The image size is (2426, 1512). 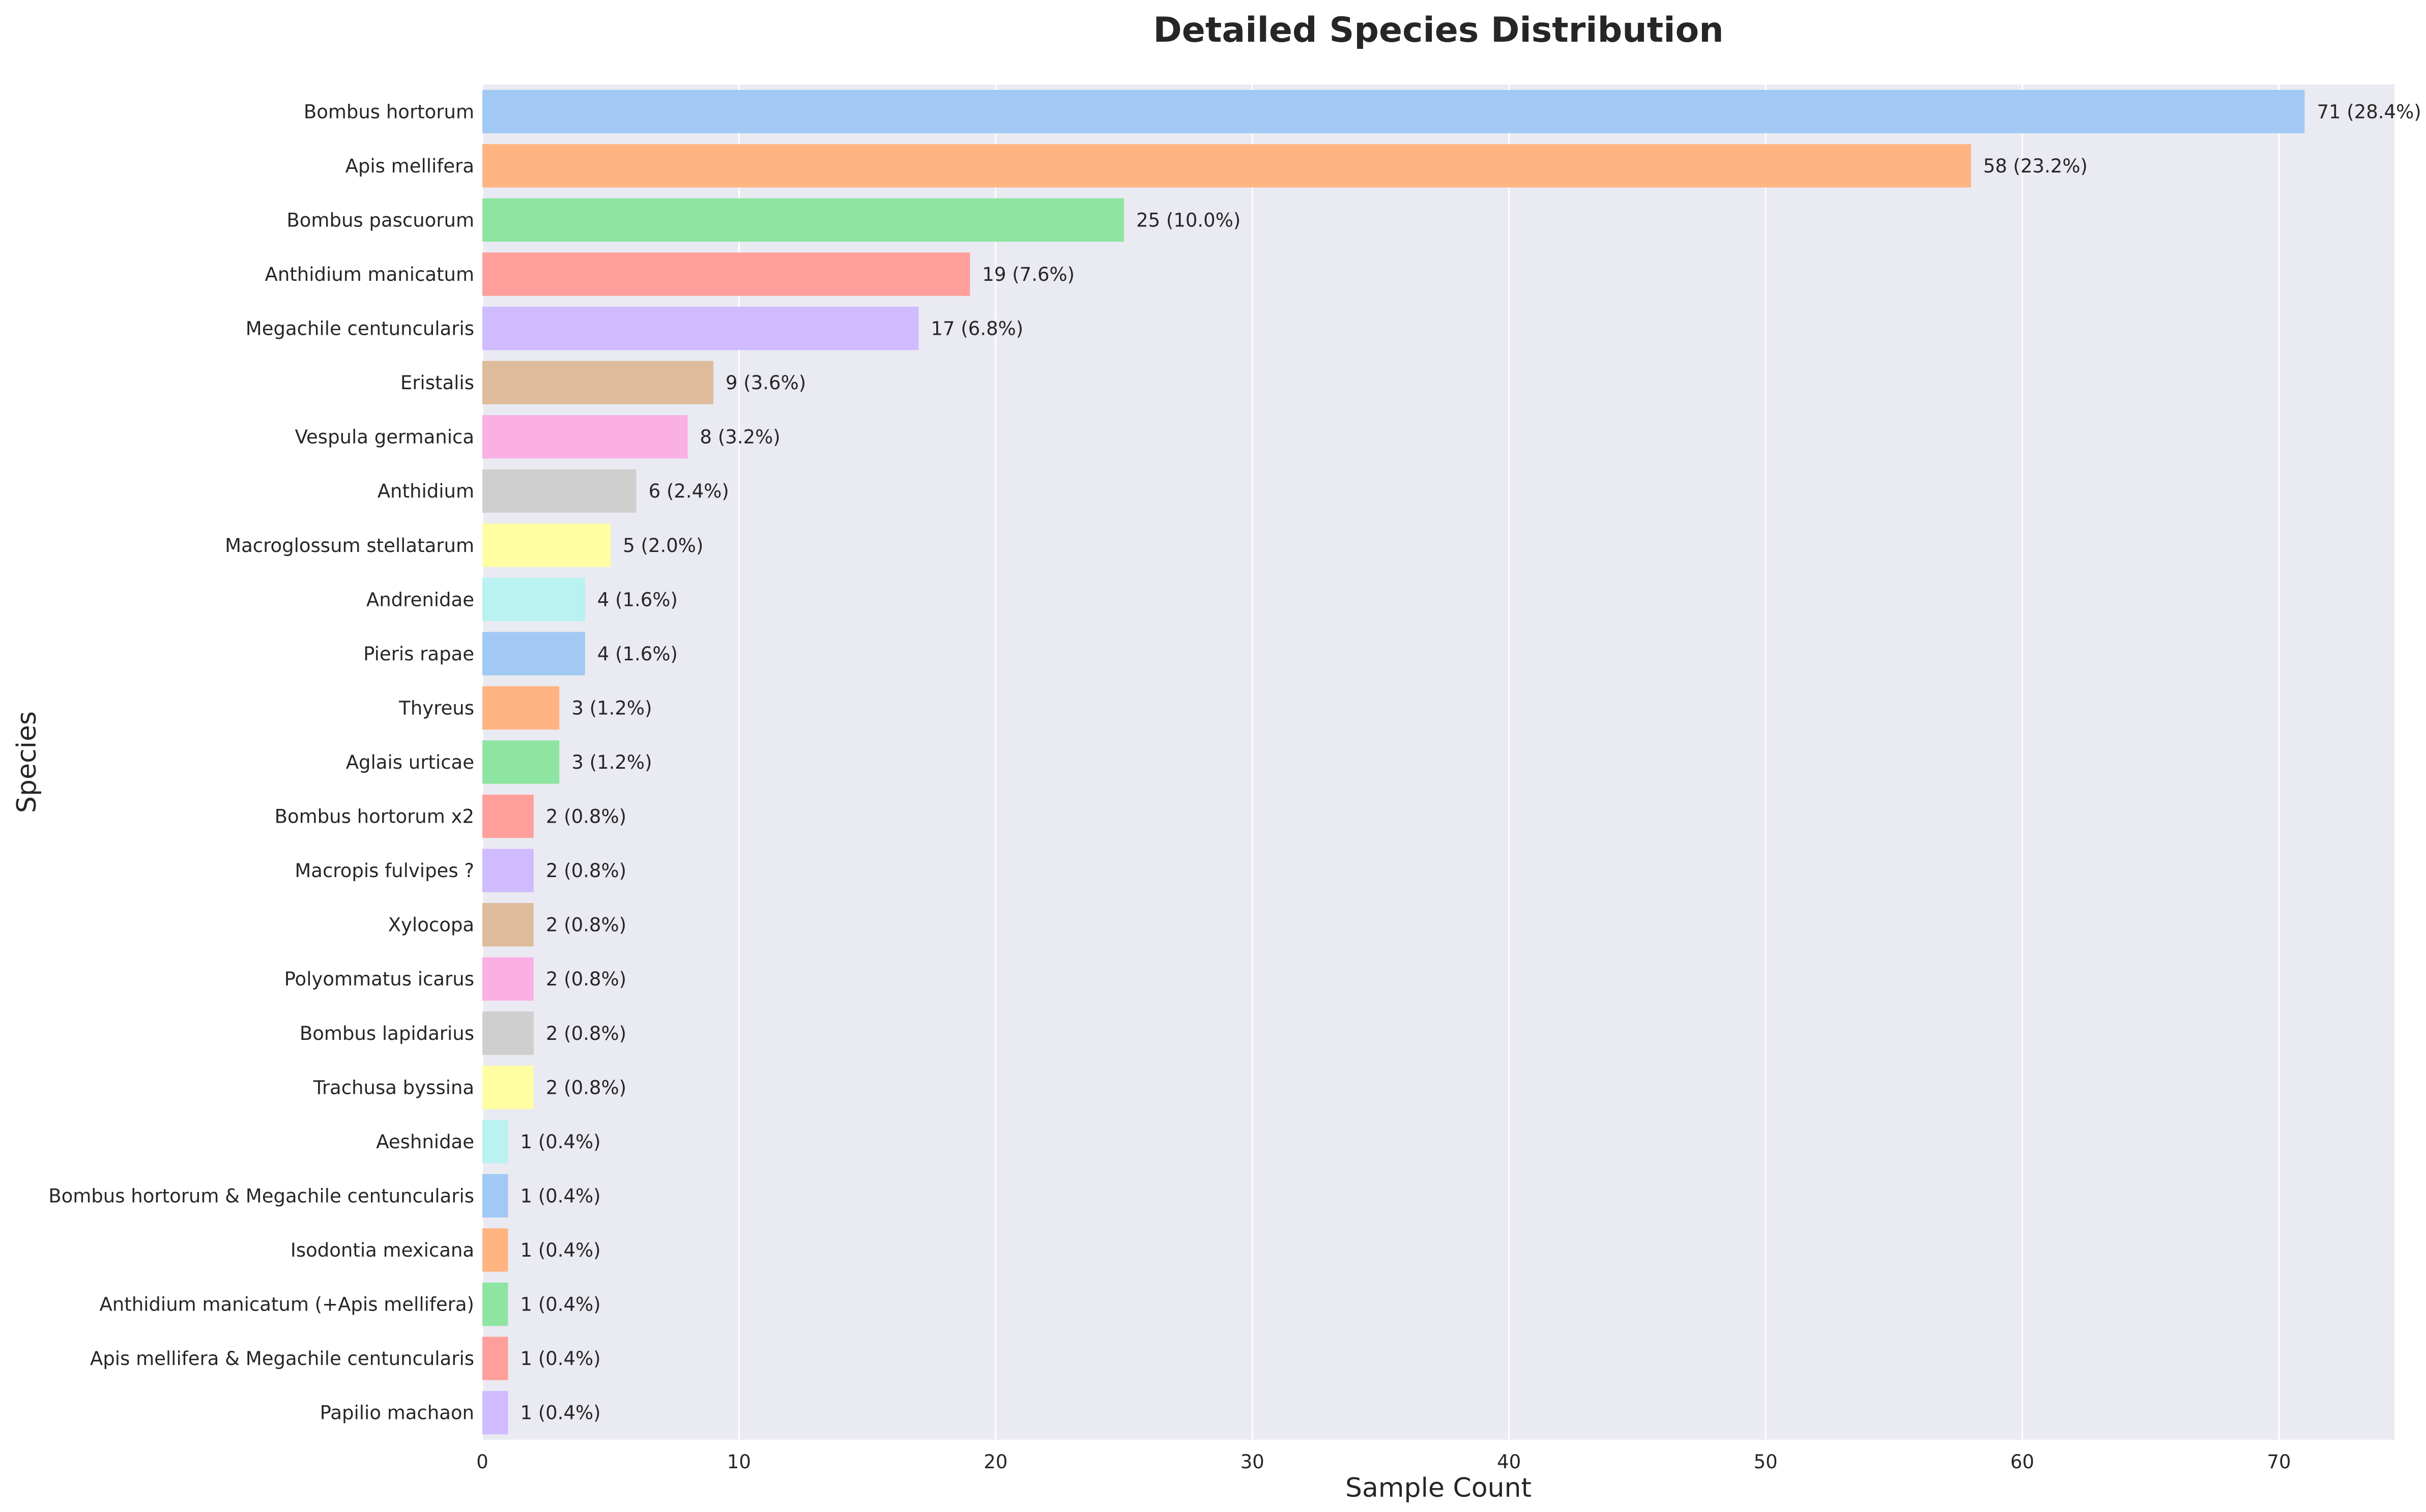 I want to click on data-label: 8 (3.2%), so click(x=740, y=437).